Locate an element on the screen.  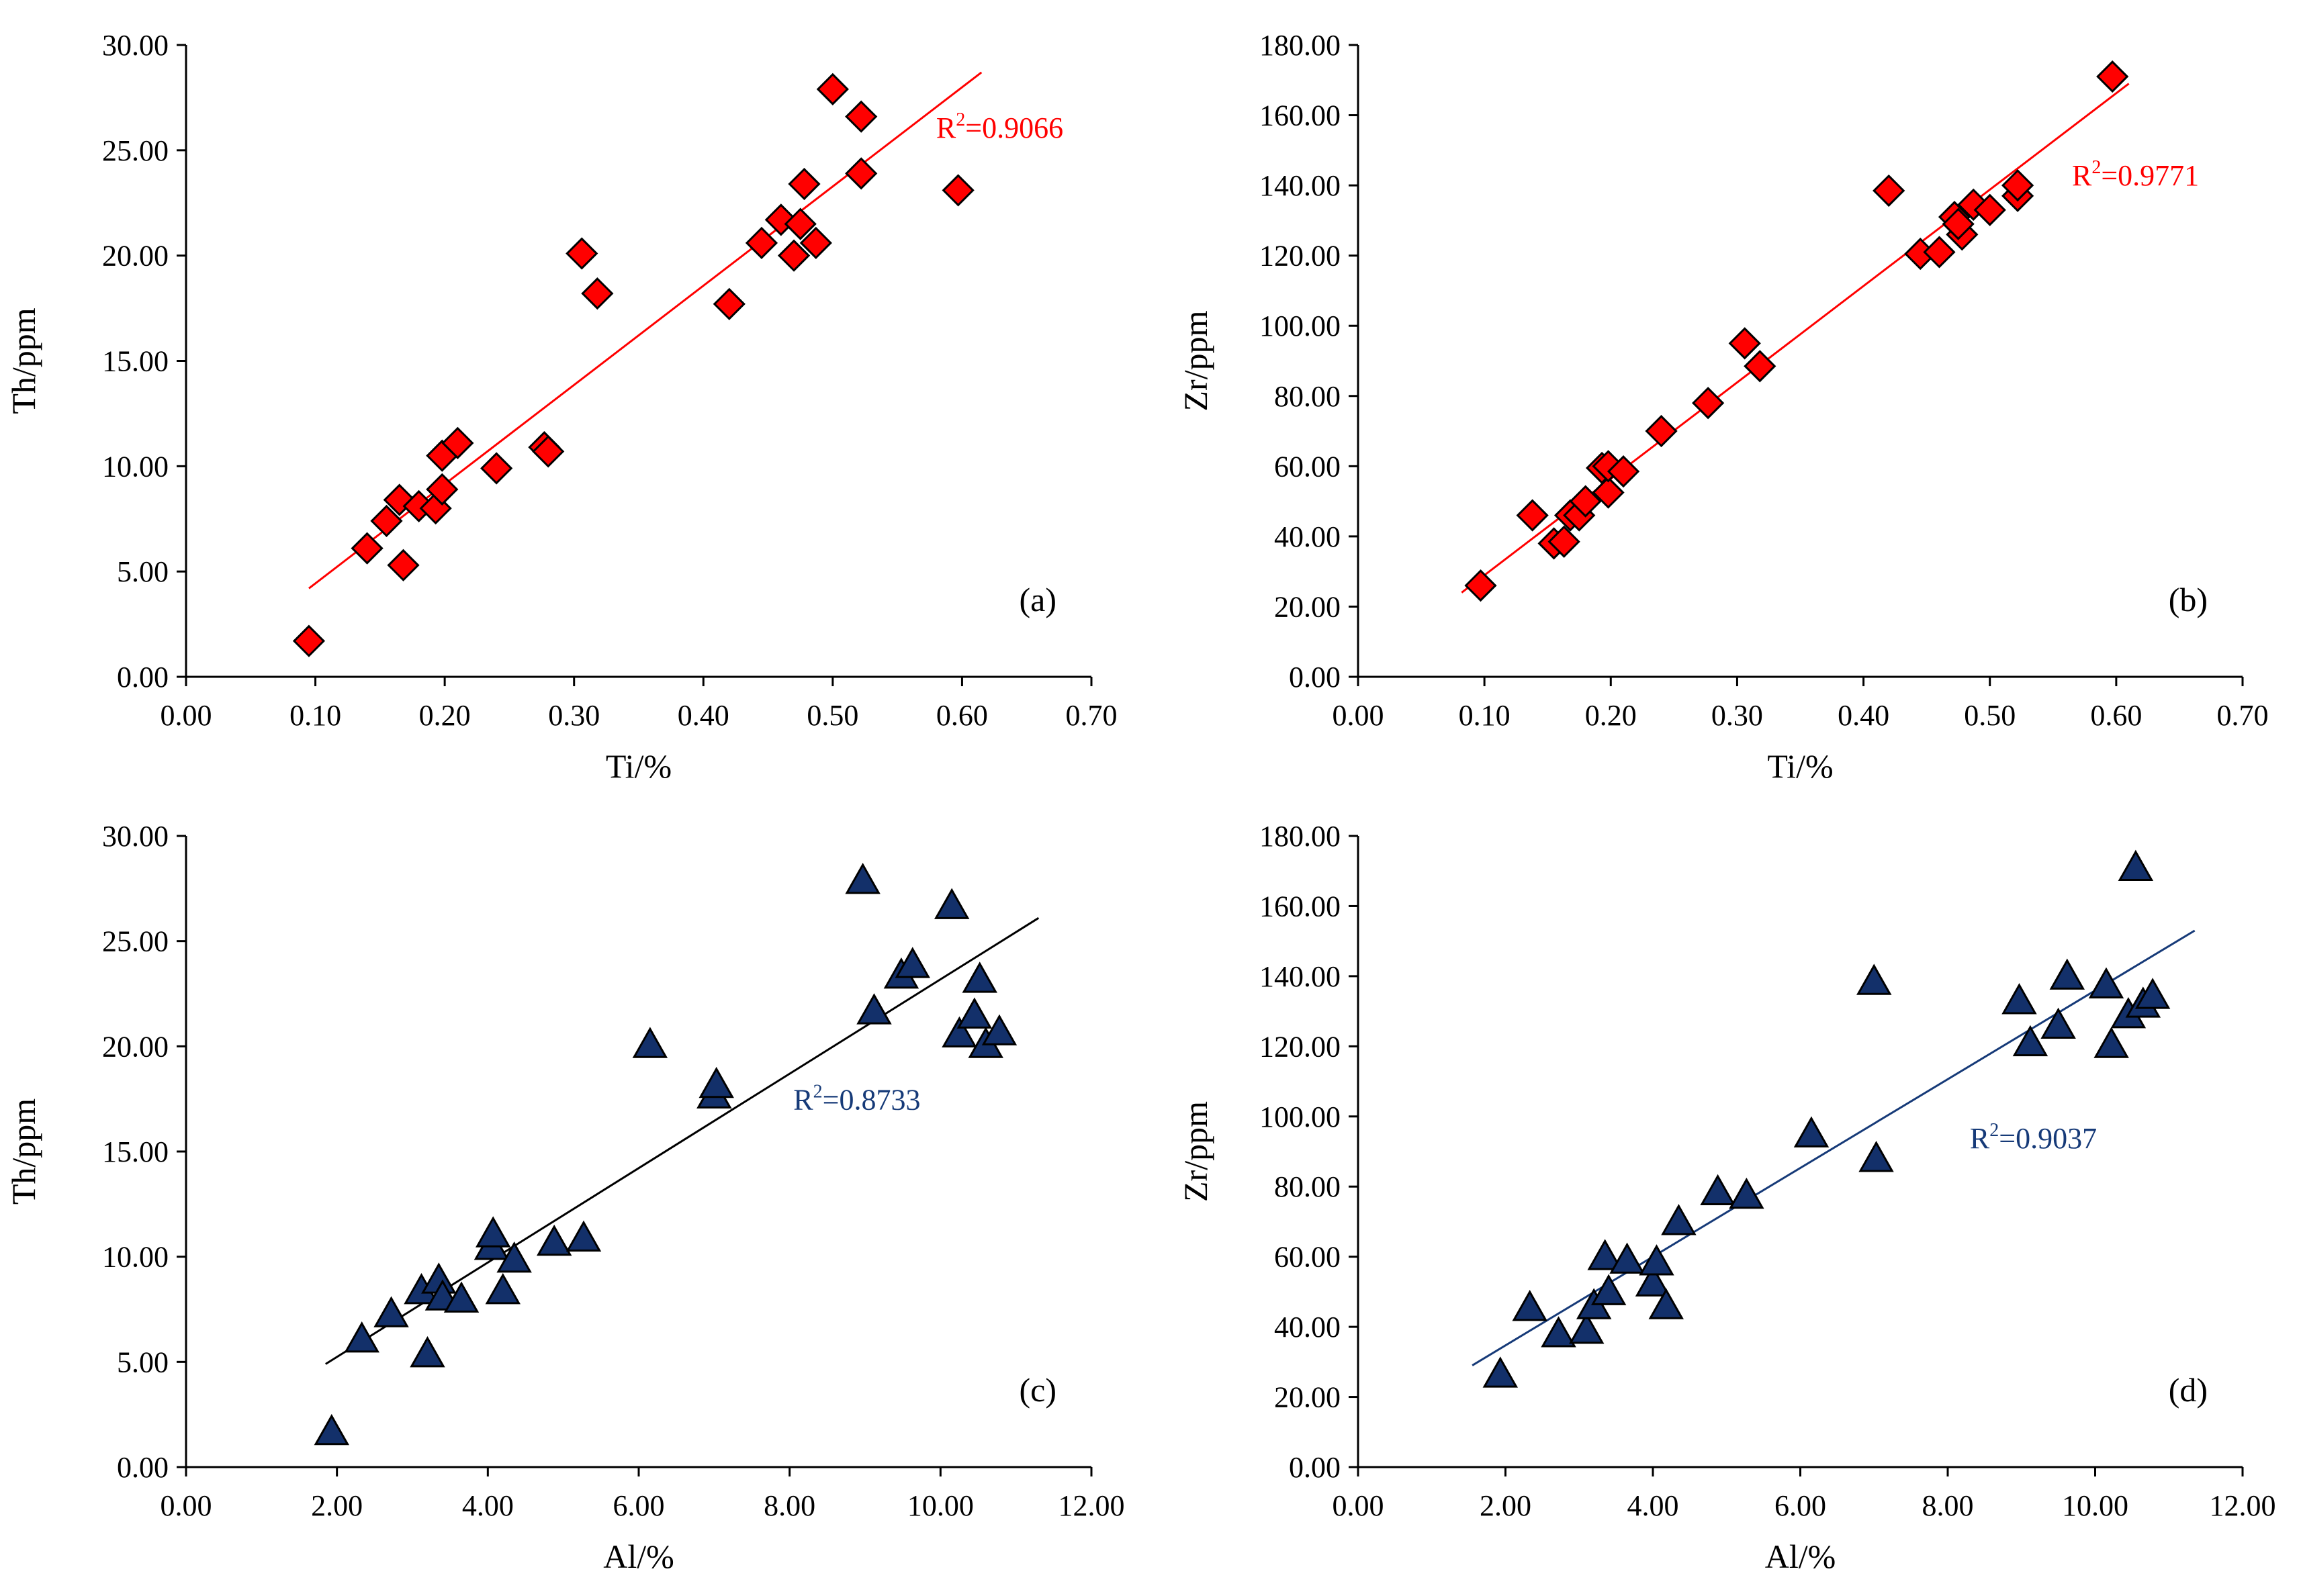
panel-label: (b) is located at coordinates (2188, 600).